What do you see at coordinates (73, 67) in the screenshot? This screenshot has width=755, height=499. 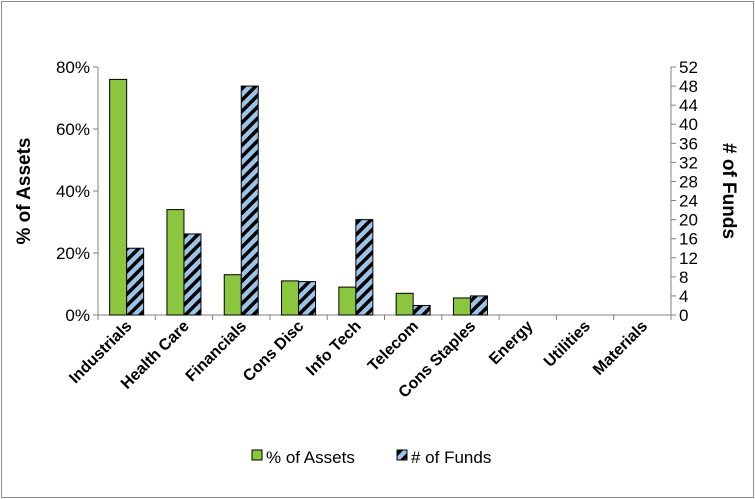 I see `left-tick-label: 80%` at bounding box center [73, 67].